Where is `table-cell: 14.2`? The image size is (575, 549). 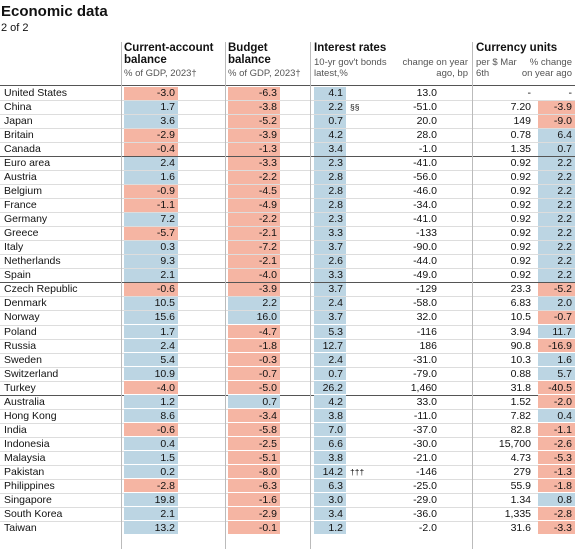 table-cell: 14.2 is located at coordinates (332, 471).